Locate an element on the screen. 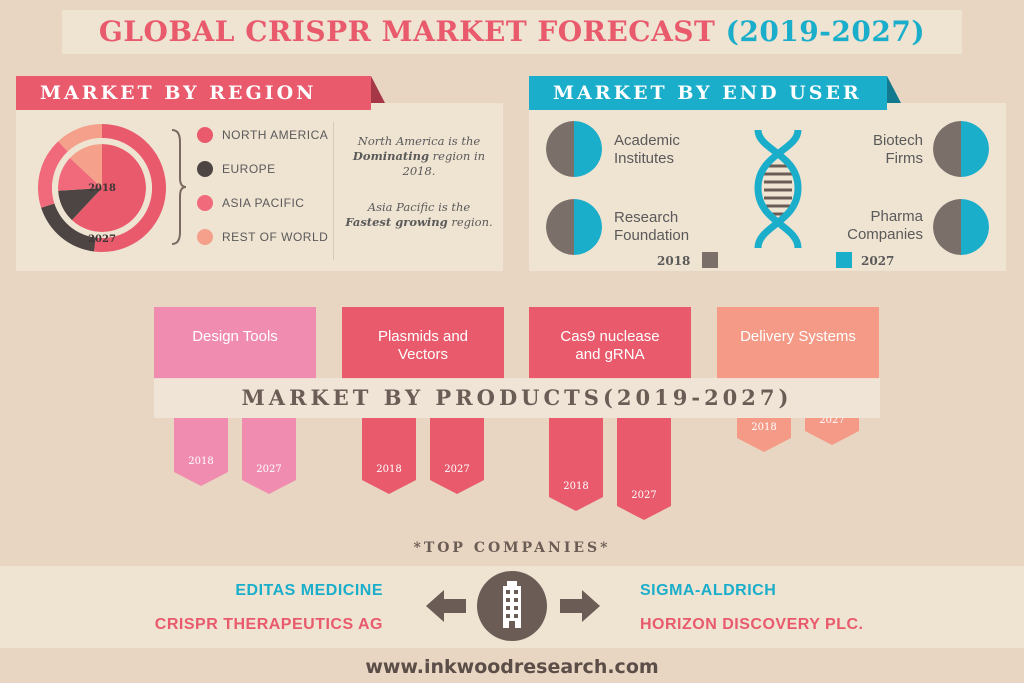  donut-outer-year: 2027 is located at coordinates (102, 239).